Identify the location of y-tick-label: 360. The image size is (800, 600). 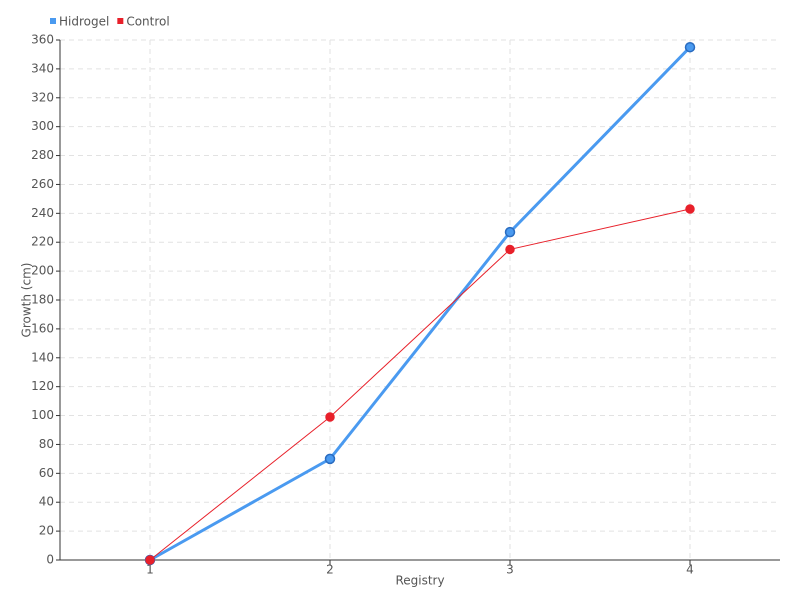
(42, 40).